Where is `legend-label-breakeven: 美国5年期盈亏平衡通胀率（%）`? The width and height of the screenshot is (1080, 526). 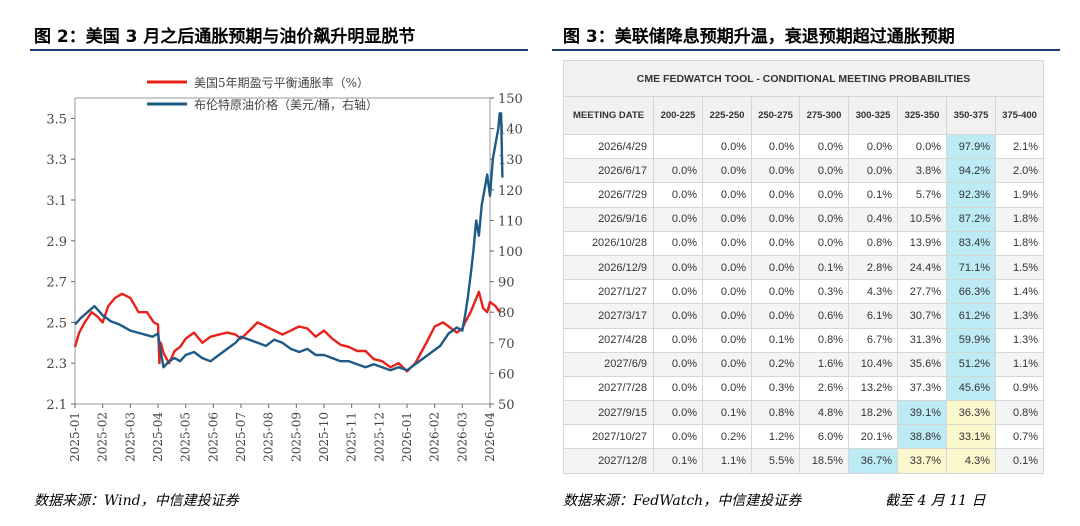 legend-label-breakeven: 美国5年期盈亏平衡通胀率（%） is located at coordinates (281, 82).